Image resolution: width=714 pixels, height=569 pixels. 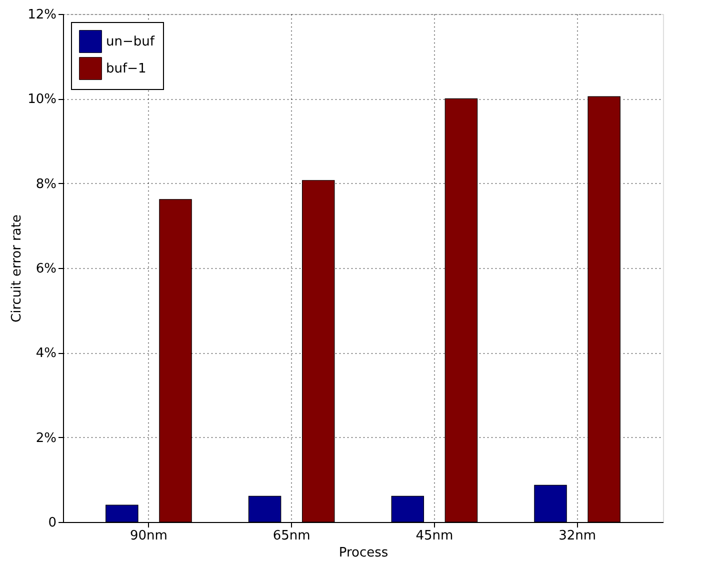 I want to click on y-tick-label: 4%, so click(x=46, y=354).